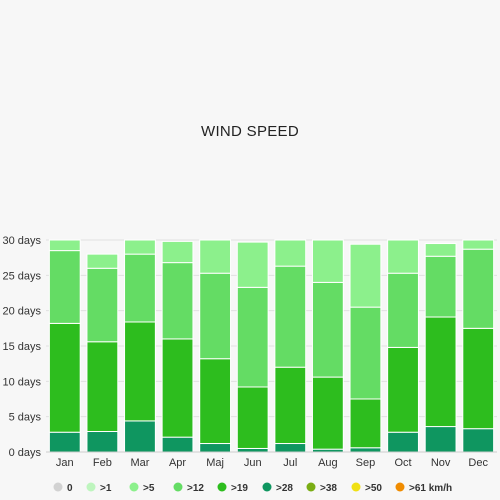  What do you see at coordinates (21, 276) in the screenshot?
I see `y-tick-label: 25 days` at bounding box center [21, 276].